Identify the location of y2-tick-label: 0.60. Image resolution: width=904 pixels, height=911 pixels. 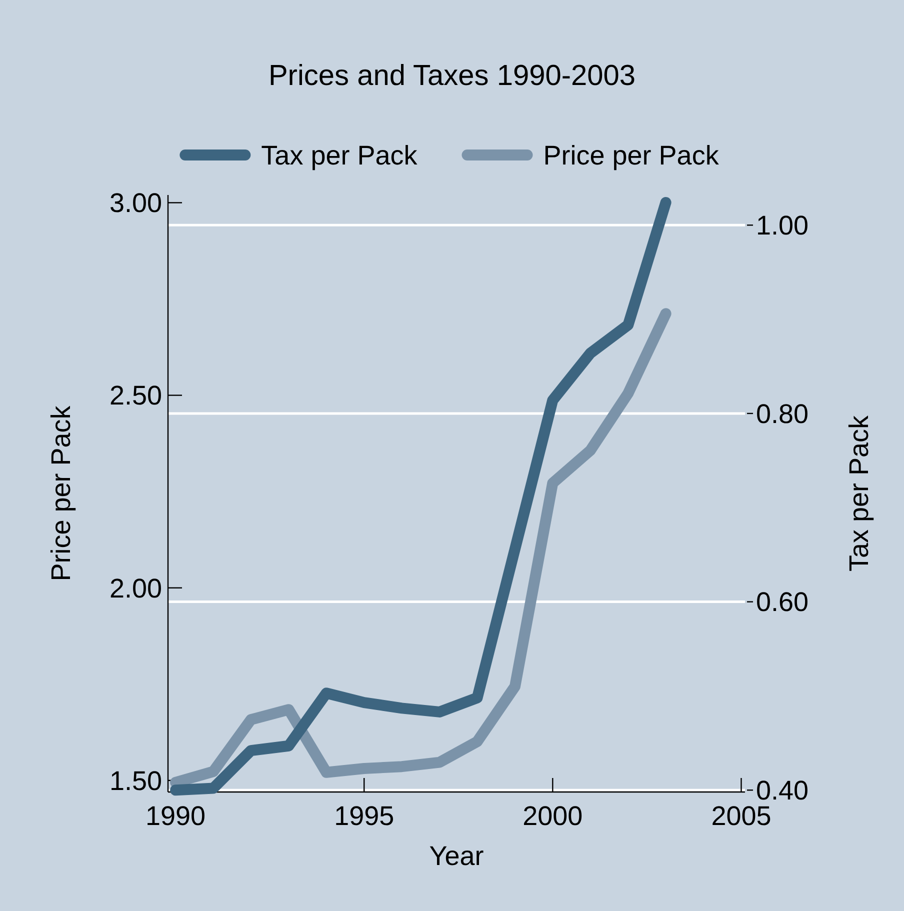
(782, 602).